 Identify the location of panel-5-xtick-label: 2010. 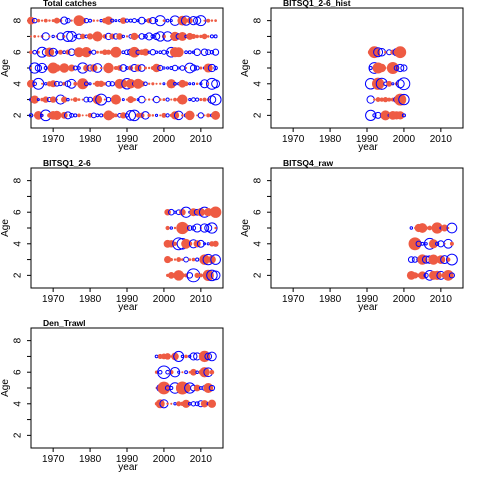
(201, 459).